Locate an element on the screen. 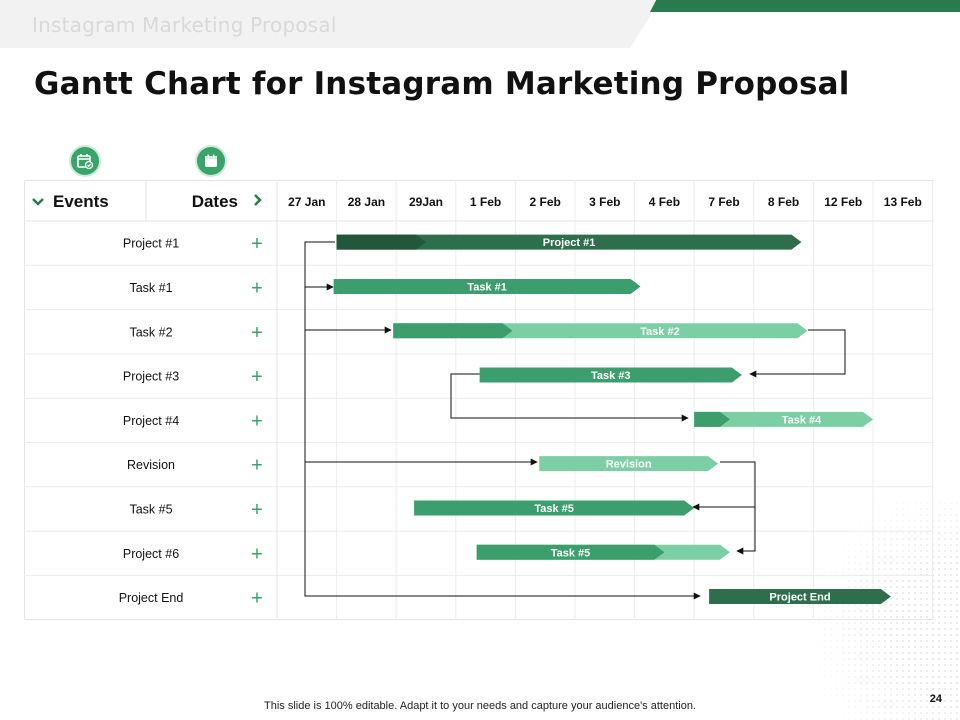 The height and width of the screenshot is (720, 960). gantt-bar-3: Task #3 is located at coordinates (610, 375).